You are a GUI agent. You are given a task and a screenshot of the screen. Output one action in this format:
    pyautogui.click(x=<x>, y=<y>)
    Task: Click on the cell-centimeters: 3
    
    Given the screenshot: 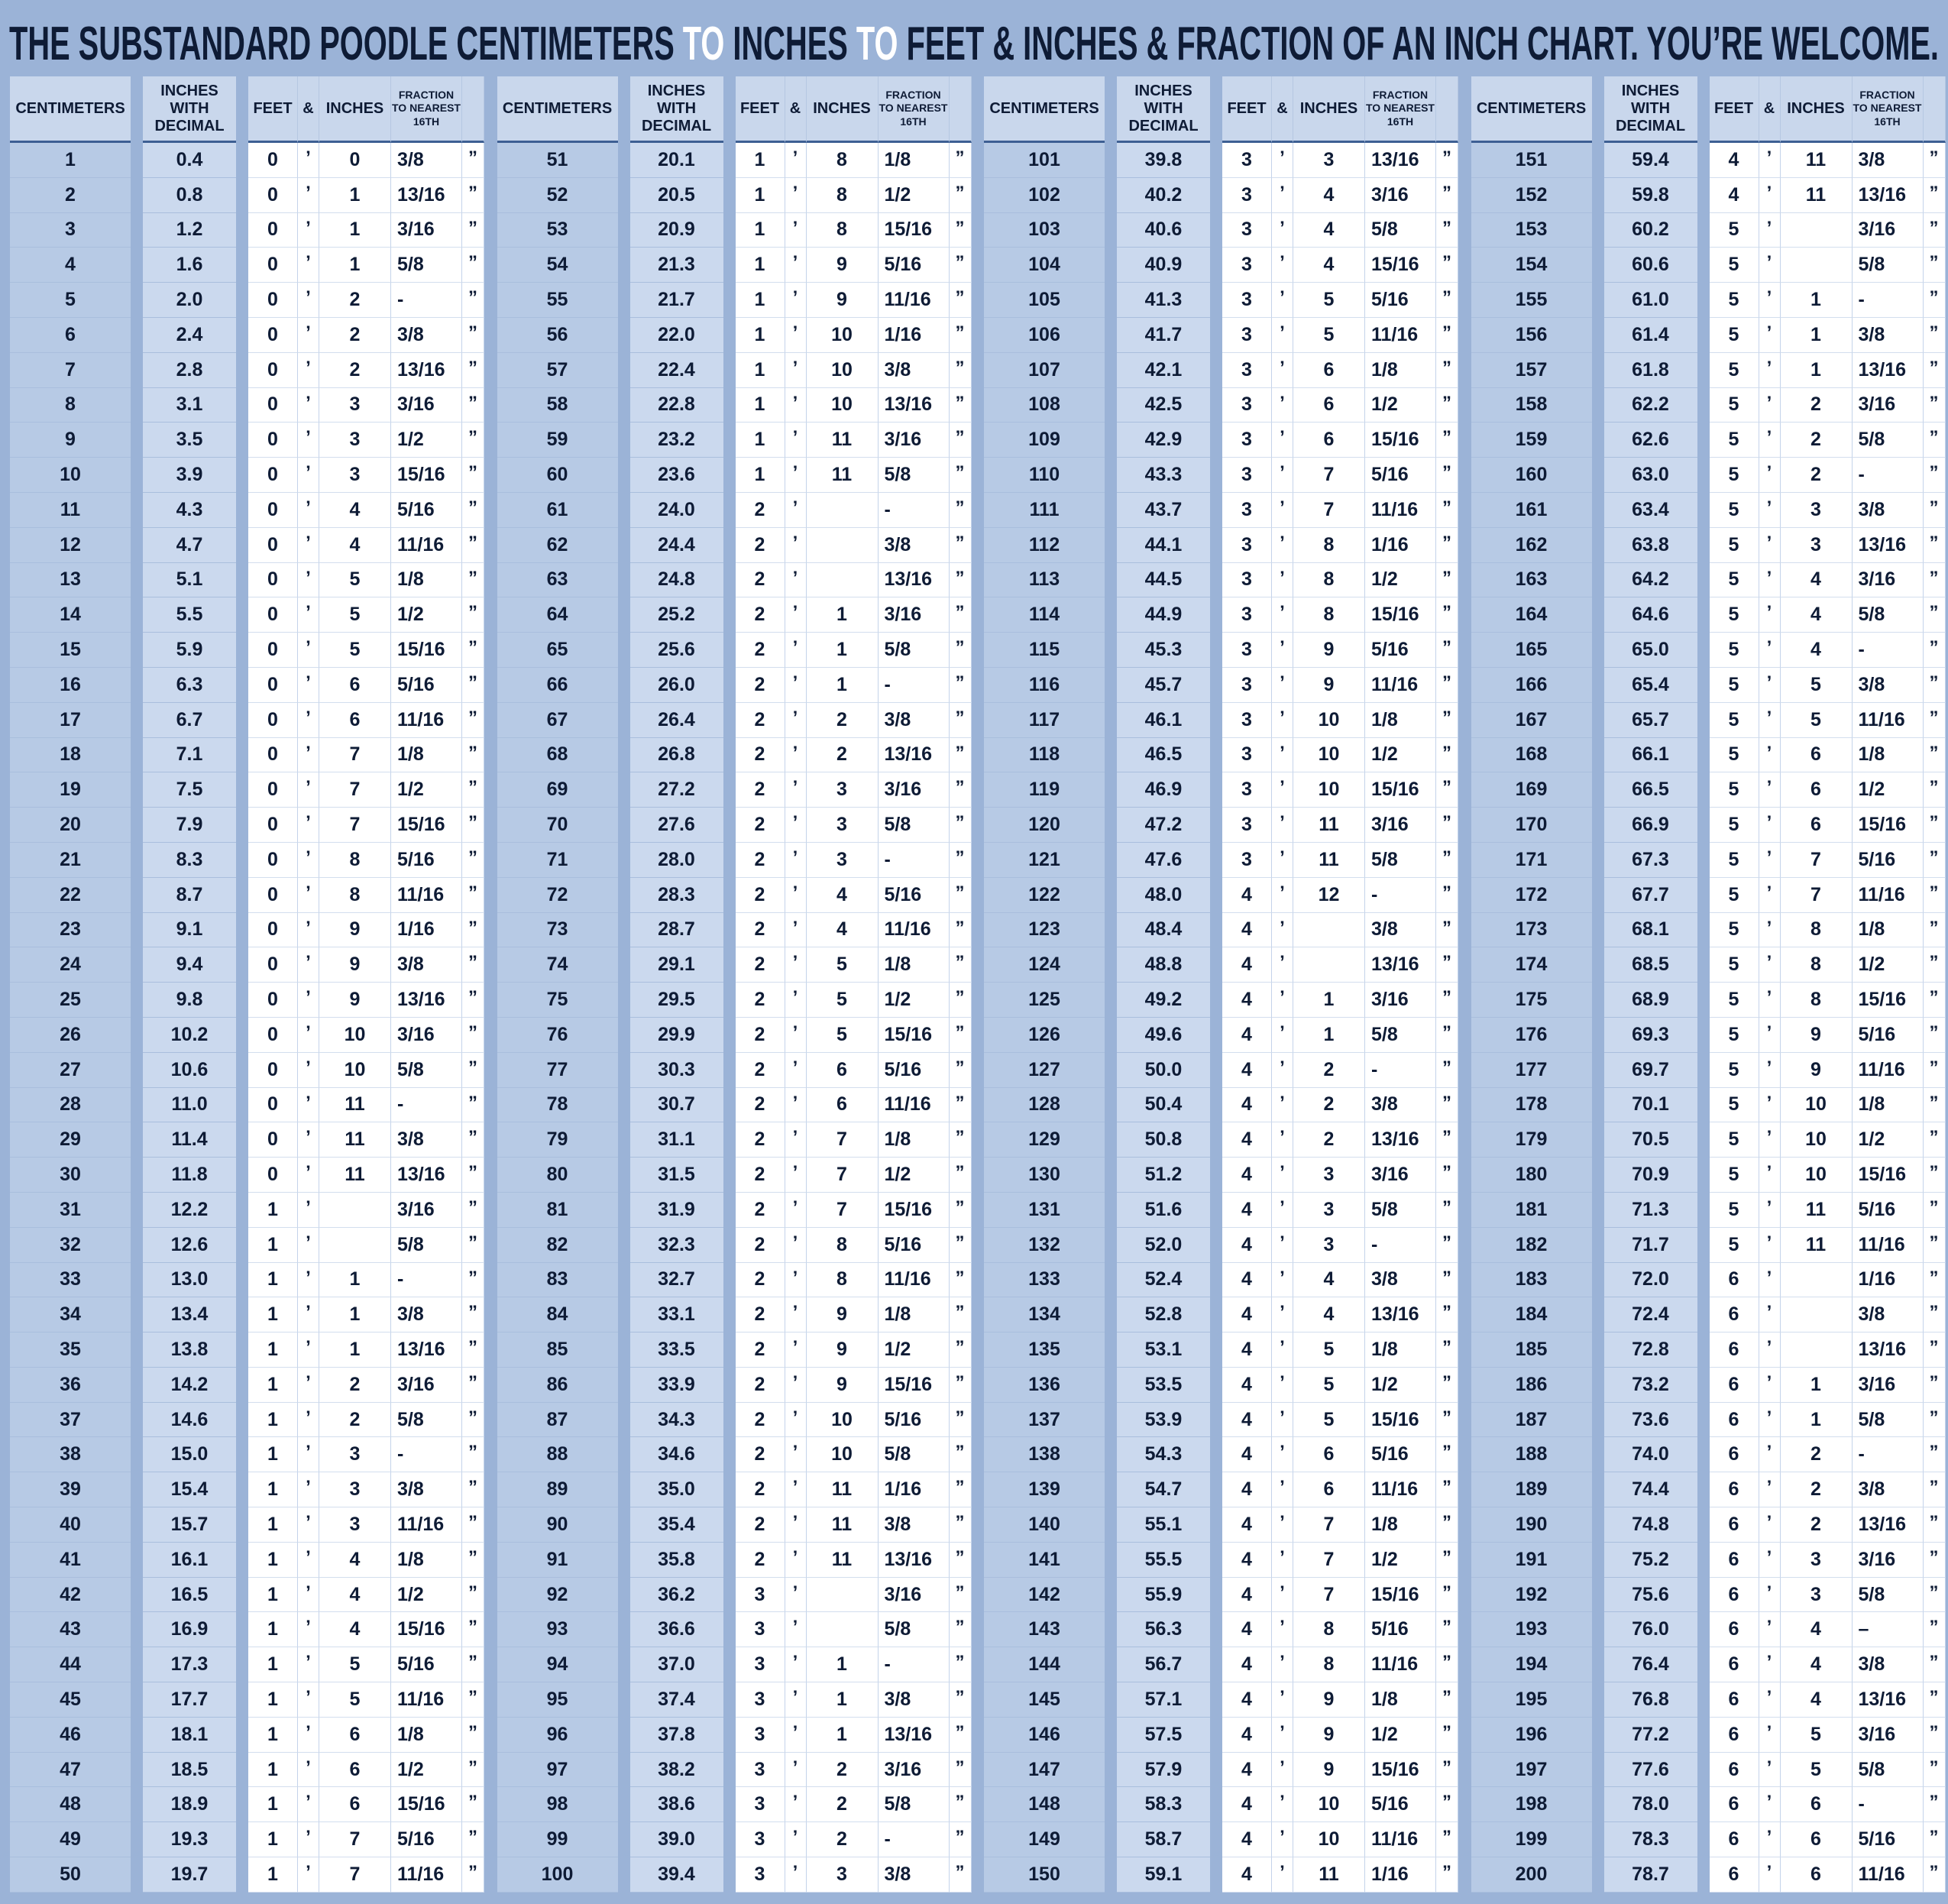 What is the action you would take?
    pyautogui.click(x=70, y=230)
    